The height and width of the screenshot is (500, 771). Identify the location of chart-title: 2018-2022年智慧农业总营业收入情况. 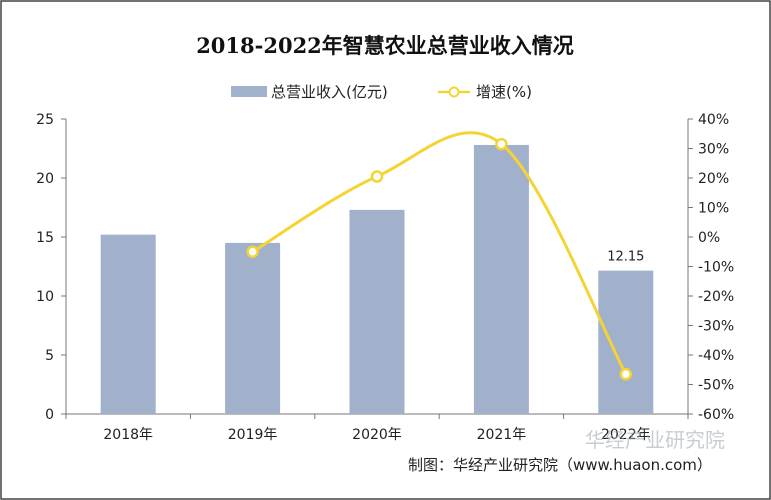
(385, 45).